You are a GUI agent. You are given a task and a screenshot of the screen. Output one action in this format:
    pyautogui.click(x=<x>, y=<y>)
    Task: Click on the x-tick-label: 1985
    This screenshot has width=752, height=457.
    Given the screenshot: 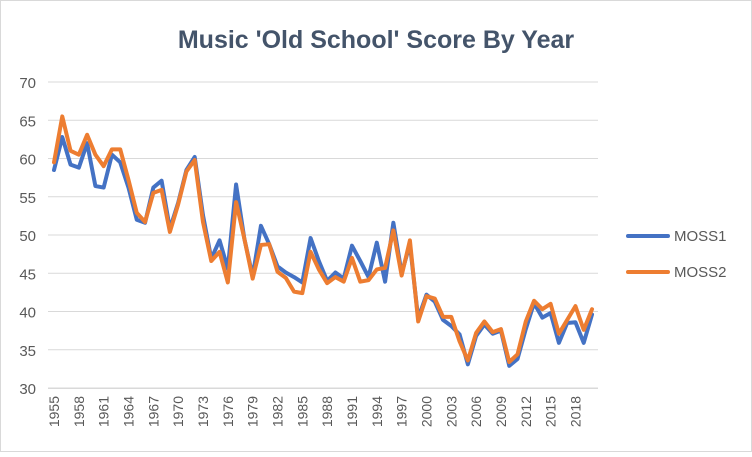 What is the action you would take?
    pyautogui.click(x=302, y=411)
    